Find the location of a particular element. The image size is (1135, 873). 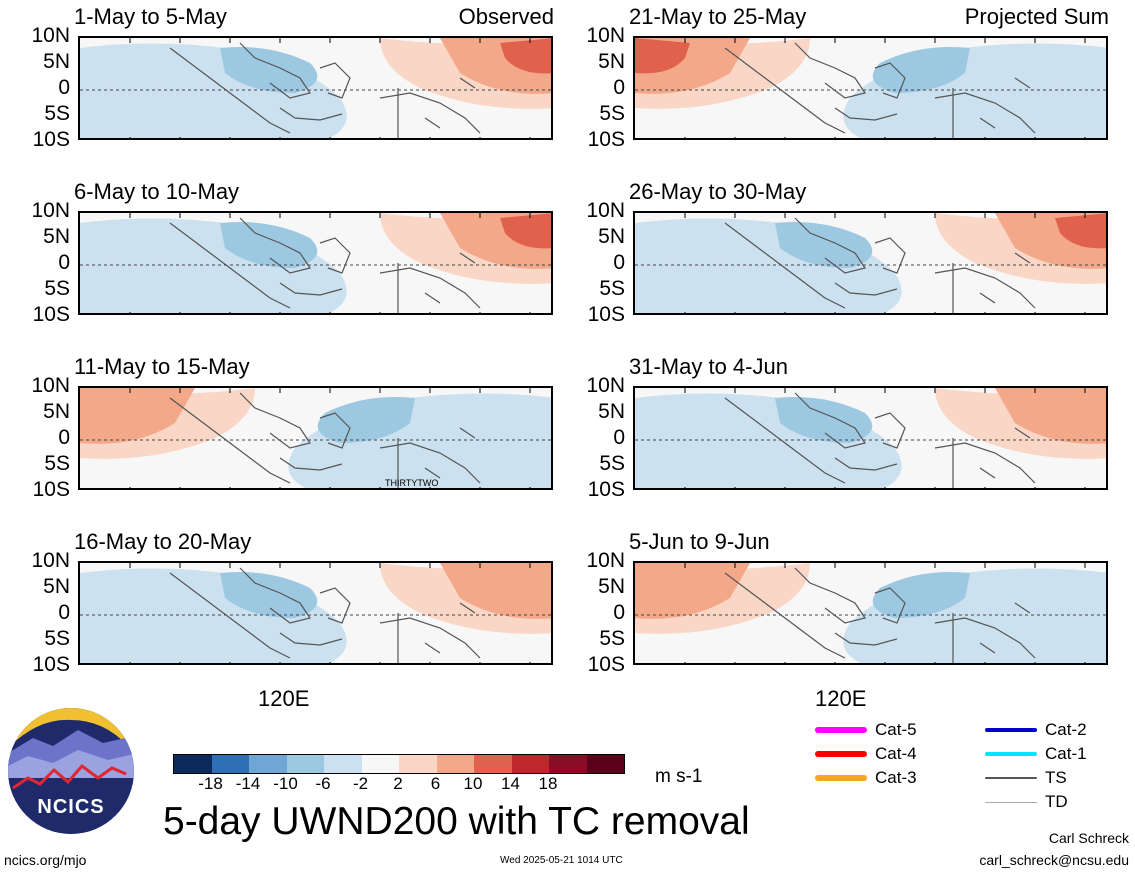

panel-title: 26-May to 30-May is located at coordinates (718, 191).